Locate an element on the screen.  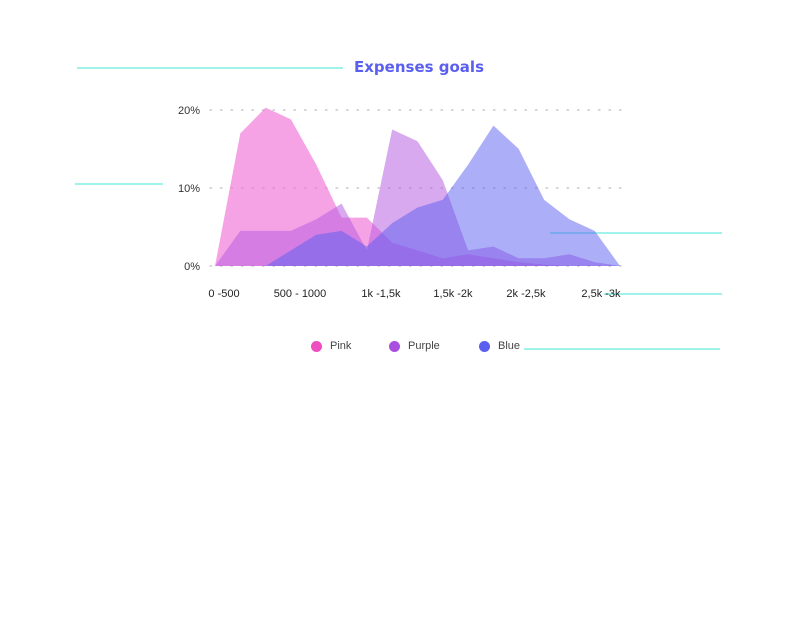
chart-legend: Pink Purple Blue is located at coordinates (400, 350).